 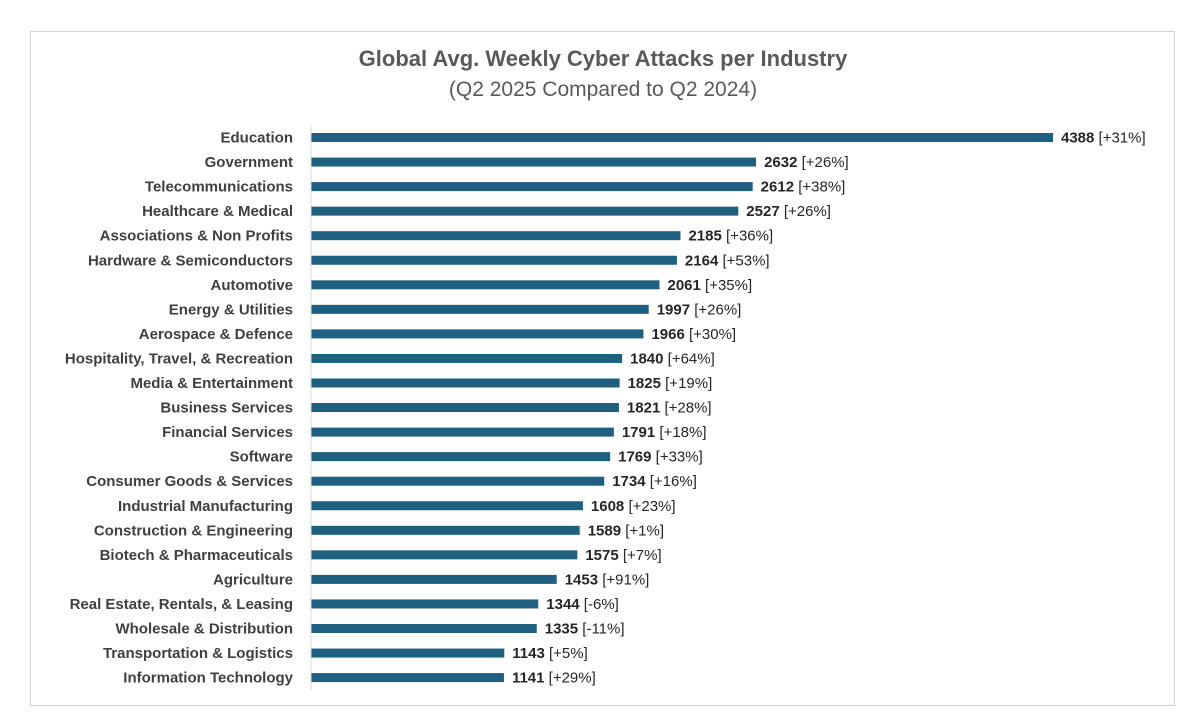 What do you see at coordinates (249, 162) in the screenshot?
I see `category-label: Government` at bounding box center [249, 162].